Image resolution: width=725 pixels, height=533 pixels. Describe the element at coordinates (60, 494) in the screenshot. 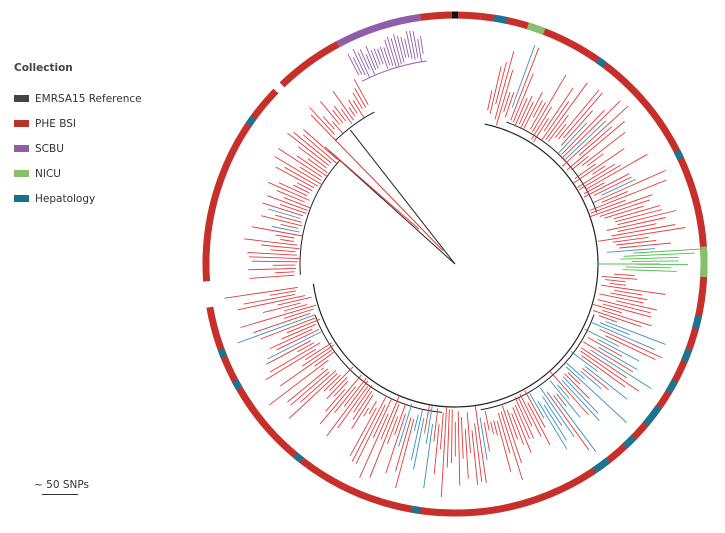

I see `scale-bar` at that location.